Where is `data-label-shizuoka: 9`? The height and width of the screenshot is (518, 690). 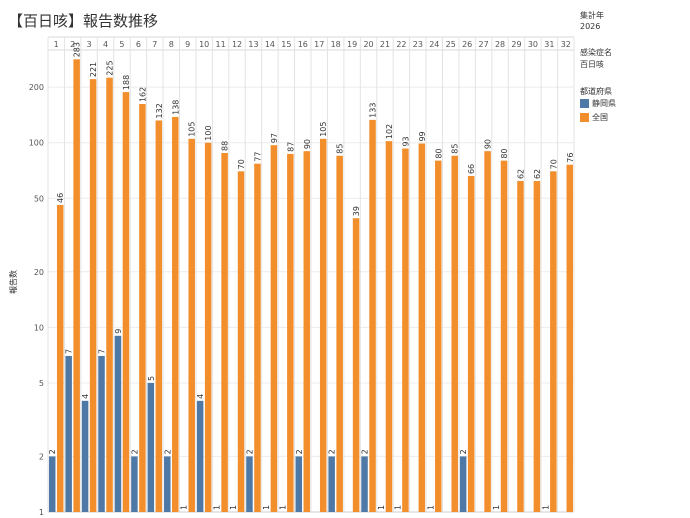 data-label-shizuoka: 9 is located at coordinates (118, 331).